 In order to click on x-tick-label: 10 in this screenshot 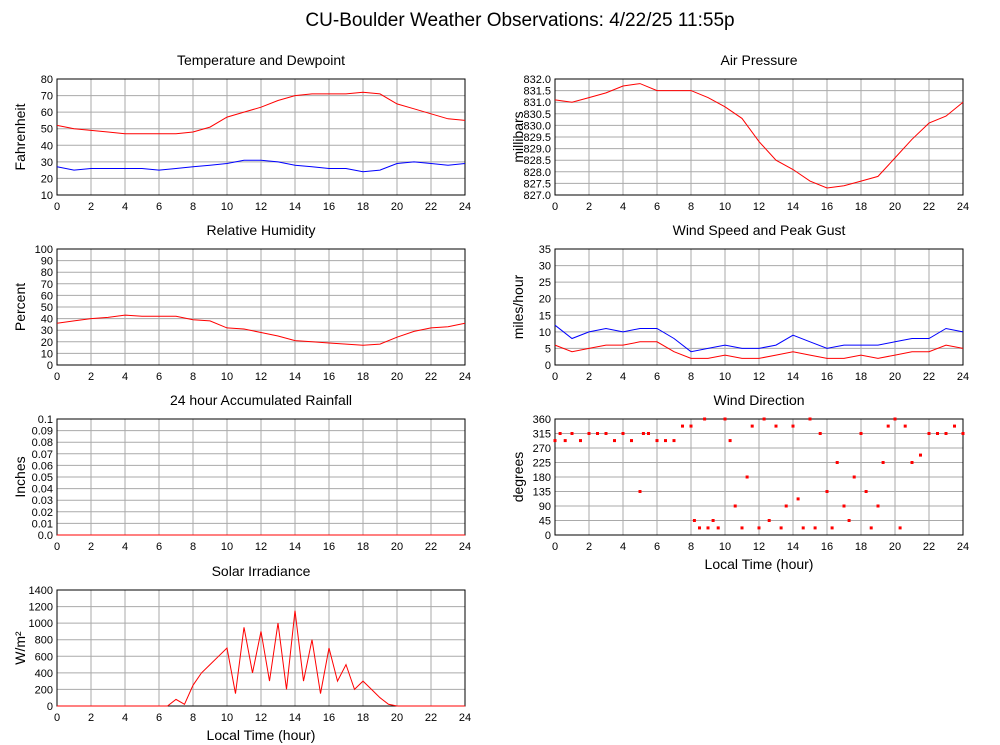, I will do `click(227, 718)`.